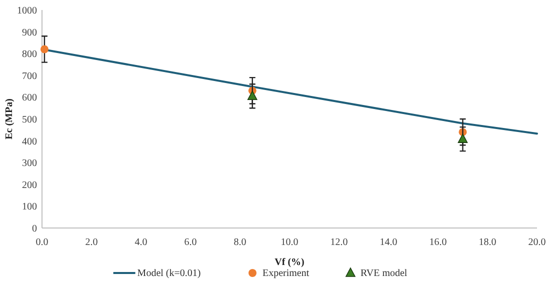 This screenshot has width=550, height=285. I want to click on x-tick-label: 12.0, so click(339, 242).